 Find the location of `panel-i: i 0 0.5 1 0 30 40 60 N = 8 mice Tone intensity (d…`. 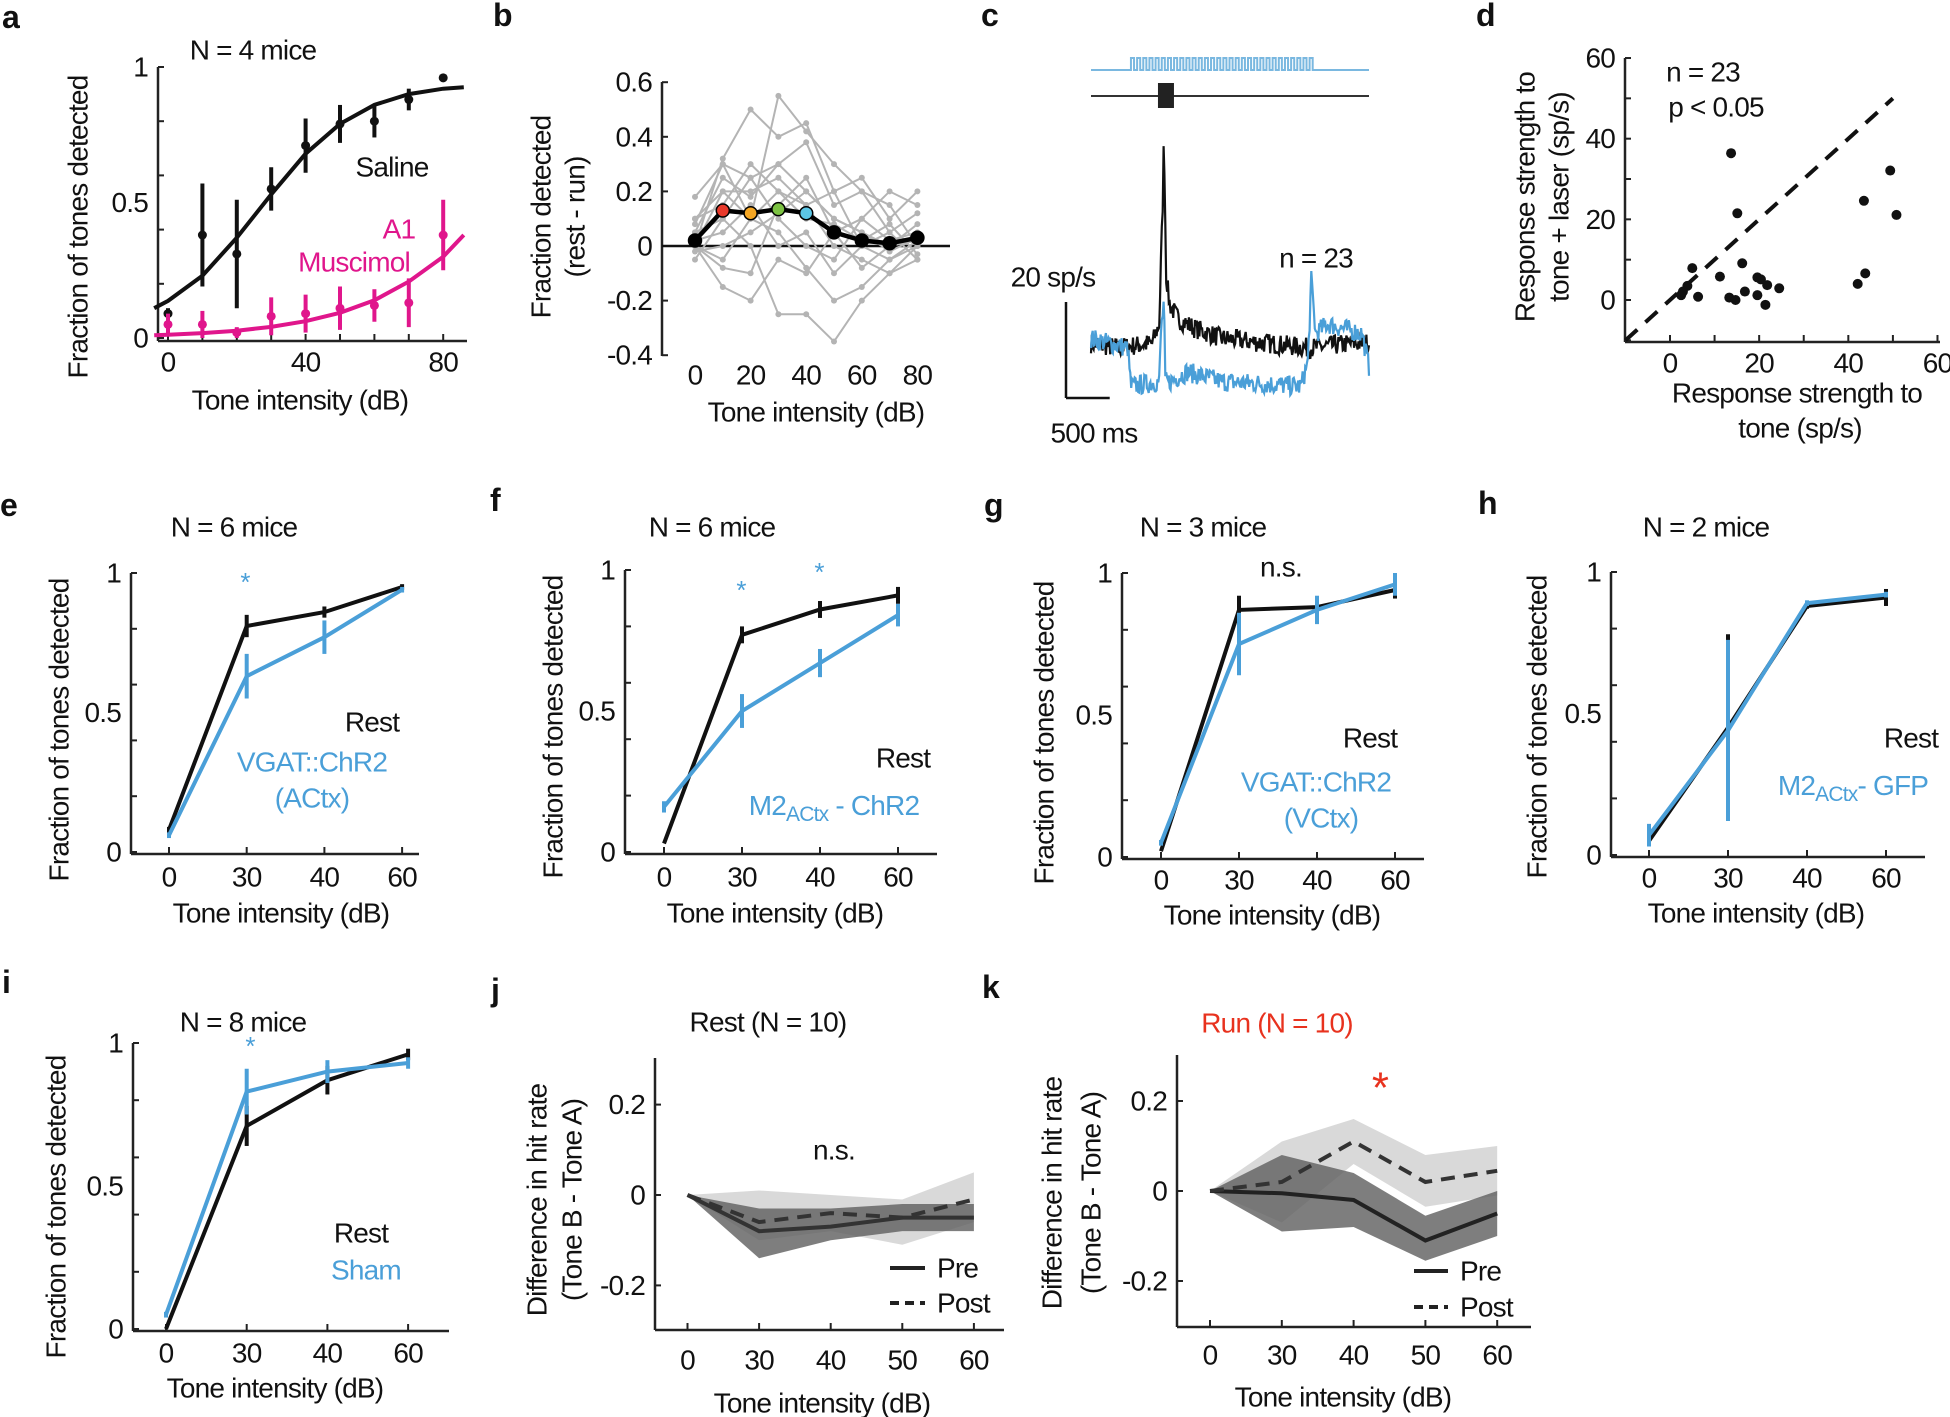

panel-i: i 0 0.5 1 0 30 40 60 N = 8 mice Tone intensity (d… is located at coordinates (225, 1184).